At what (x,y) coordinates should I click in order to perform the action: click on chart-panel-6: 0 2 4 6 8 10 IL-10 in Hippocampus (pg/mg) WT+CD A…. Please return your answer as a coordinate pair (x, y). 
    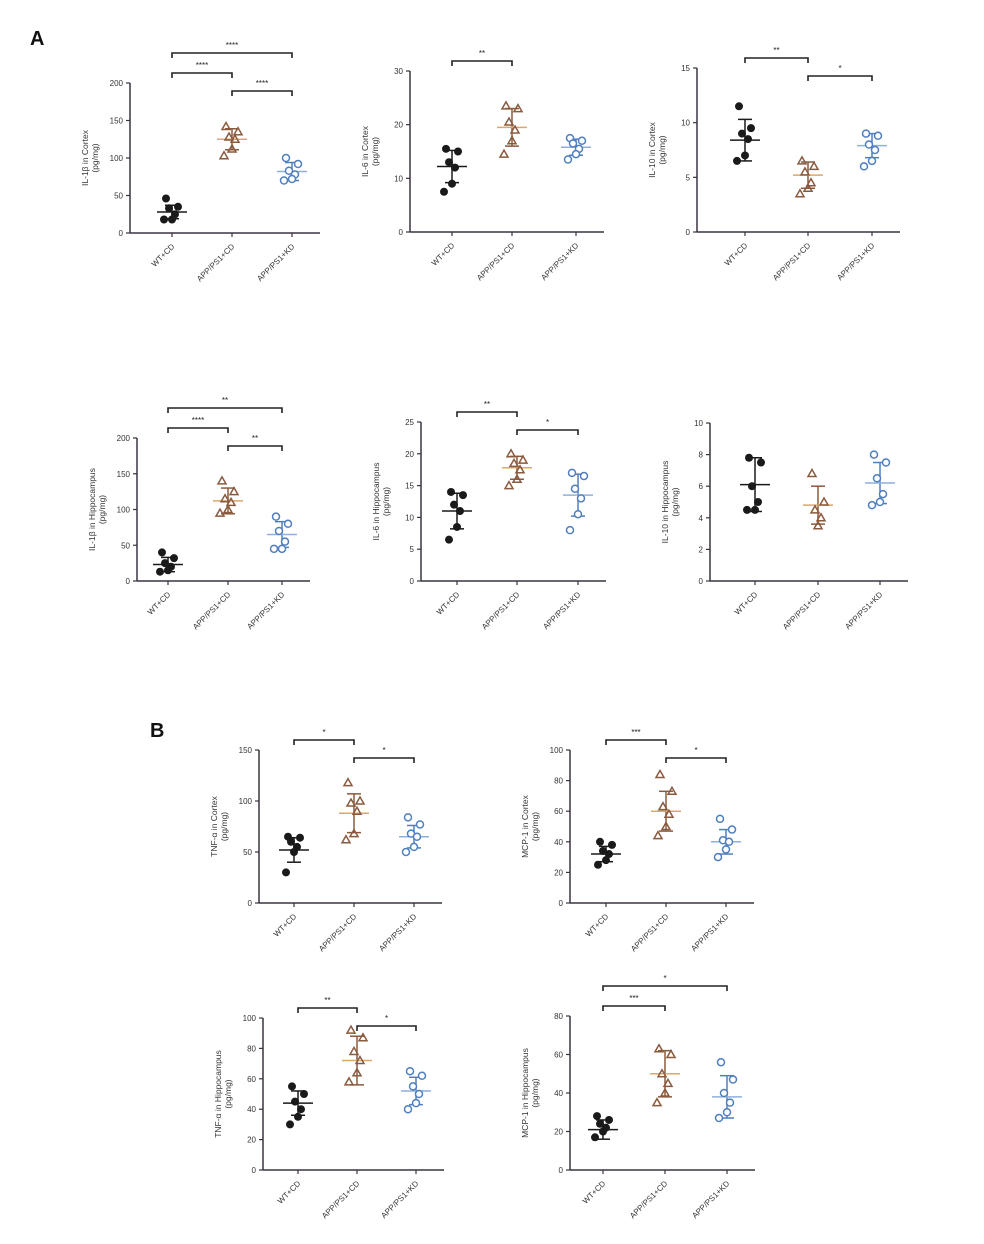
    Looking at the image, I should click on (784, 525).